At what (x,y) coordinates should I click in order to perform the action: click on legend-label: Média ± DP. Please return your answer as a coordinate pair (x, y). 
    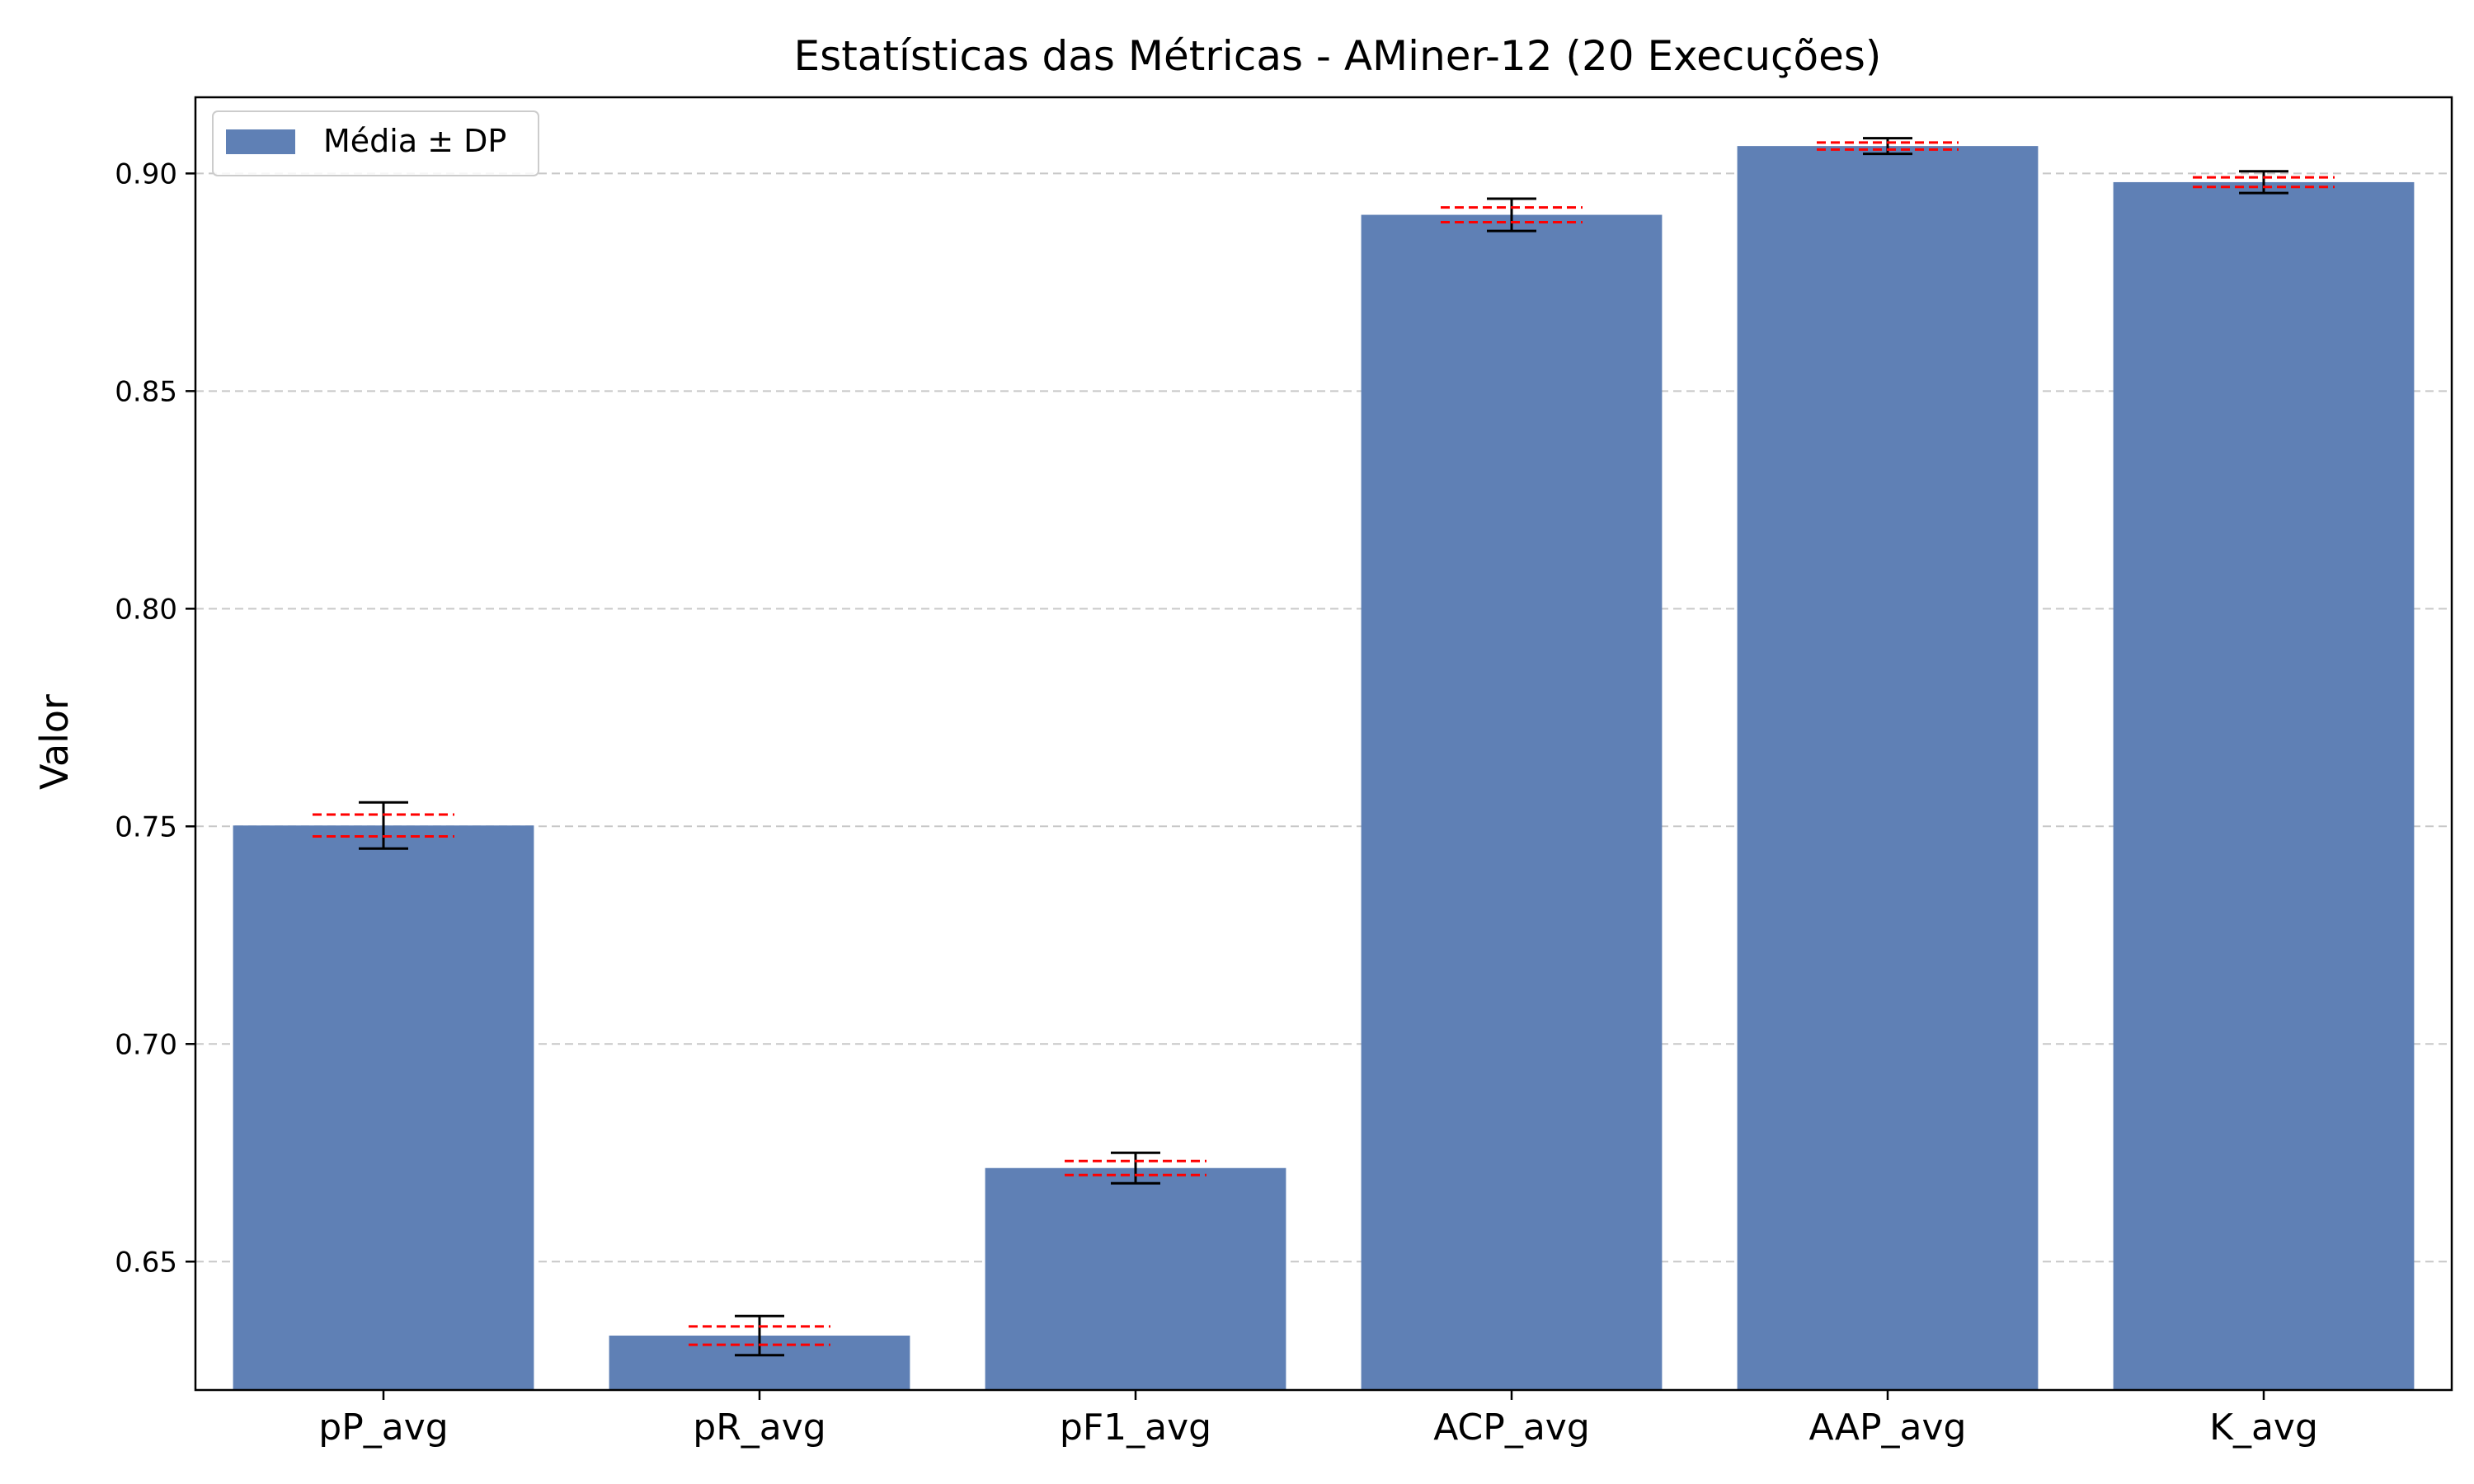
    Looking at the image, I should click on (414, 141).